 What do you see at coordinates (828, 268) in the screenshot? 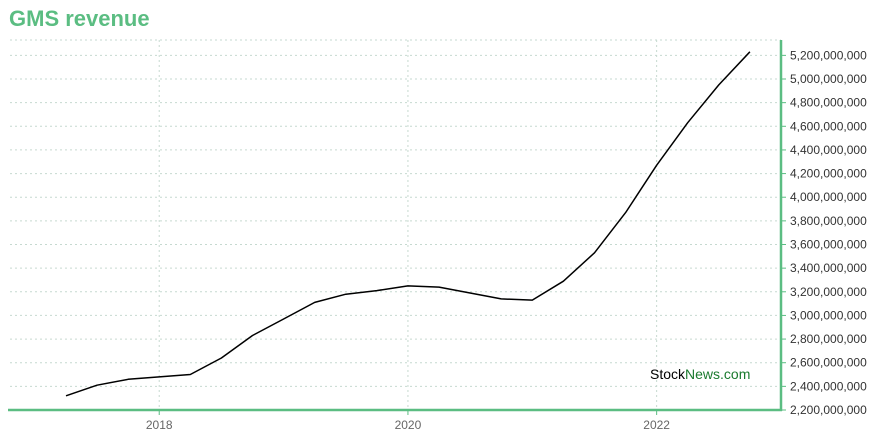
I see `y-tick-label: 3,400,000,000` at bounding box center [828, 268].